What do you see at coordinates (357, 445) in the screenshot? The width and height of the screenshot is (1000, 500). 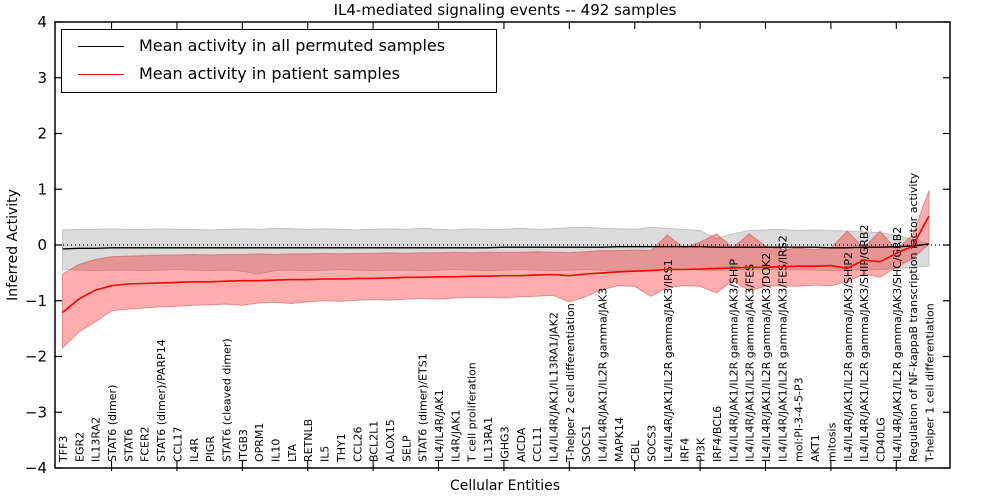 I see `x-category-label: CCL26` at bounding box center [357, 445].